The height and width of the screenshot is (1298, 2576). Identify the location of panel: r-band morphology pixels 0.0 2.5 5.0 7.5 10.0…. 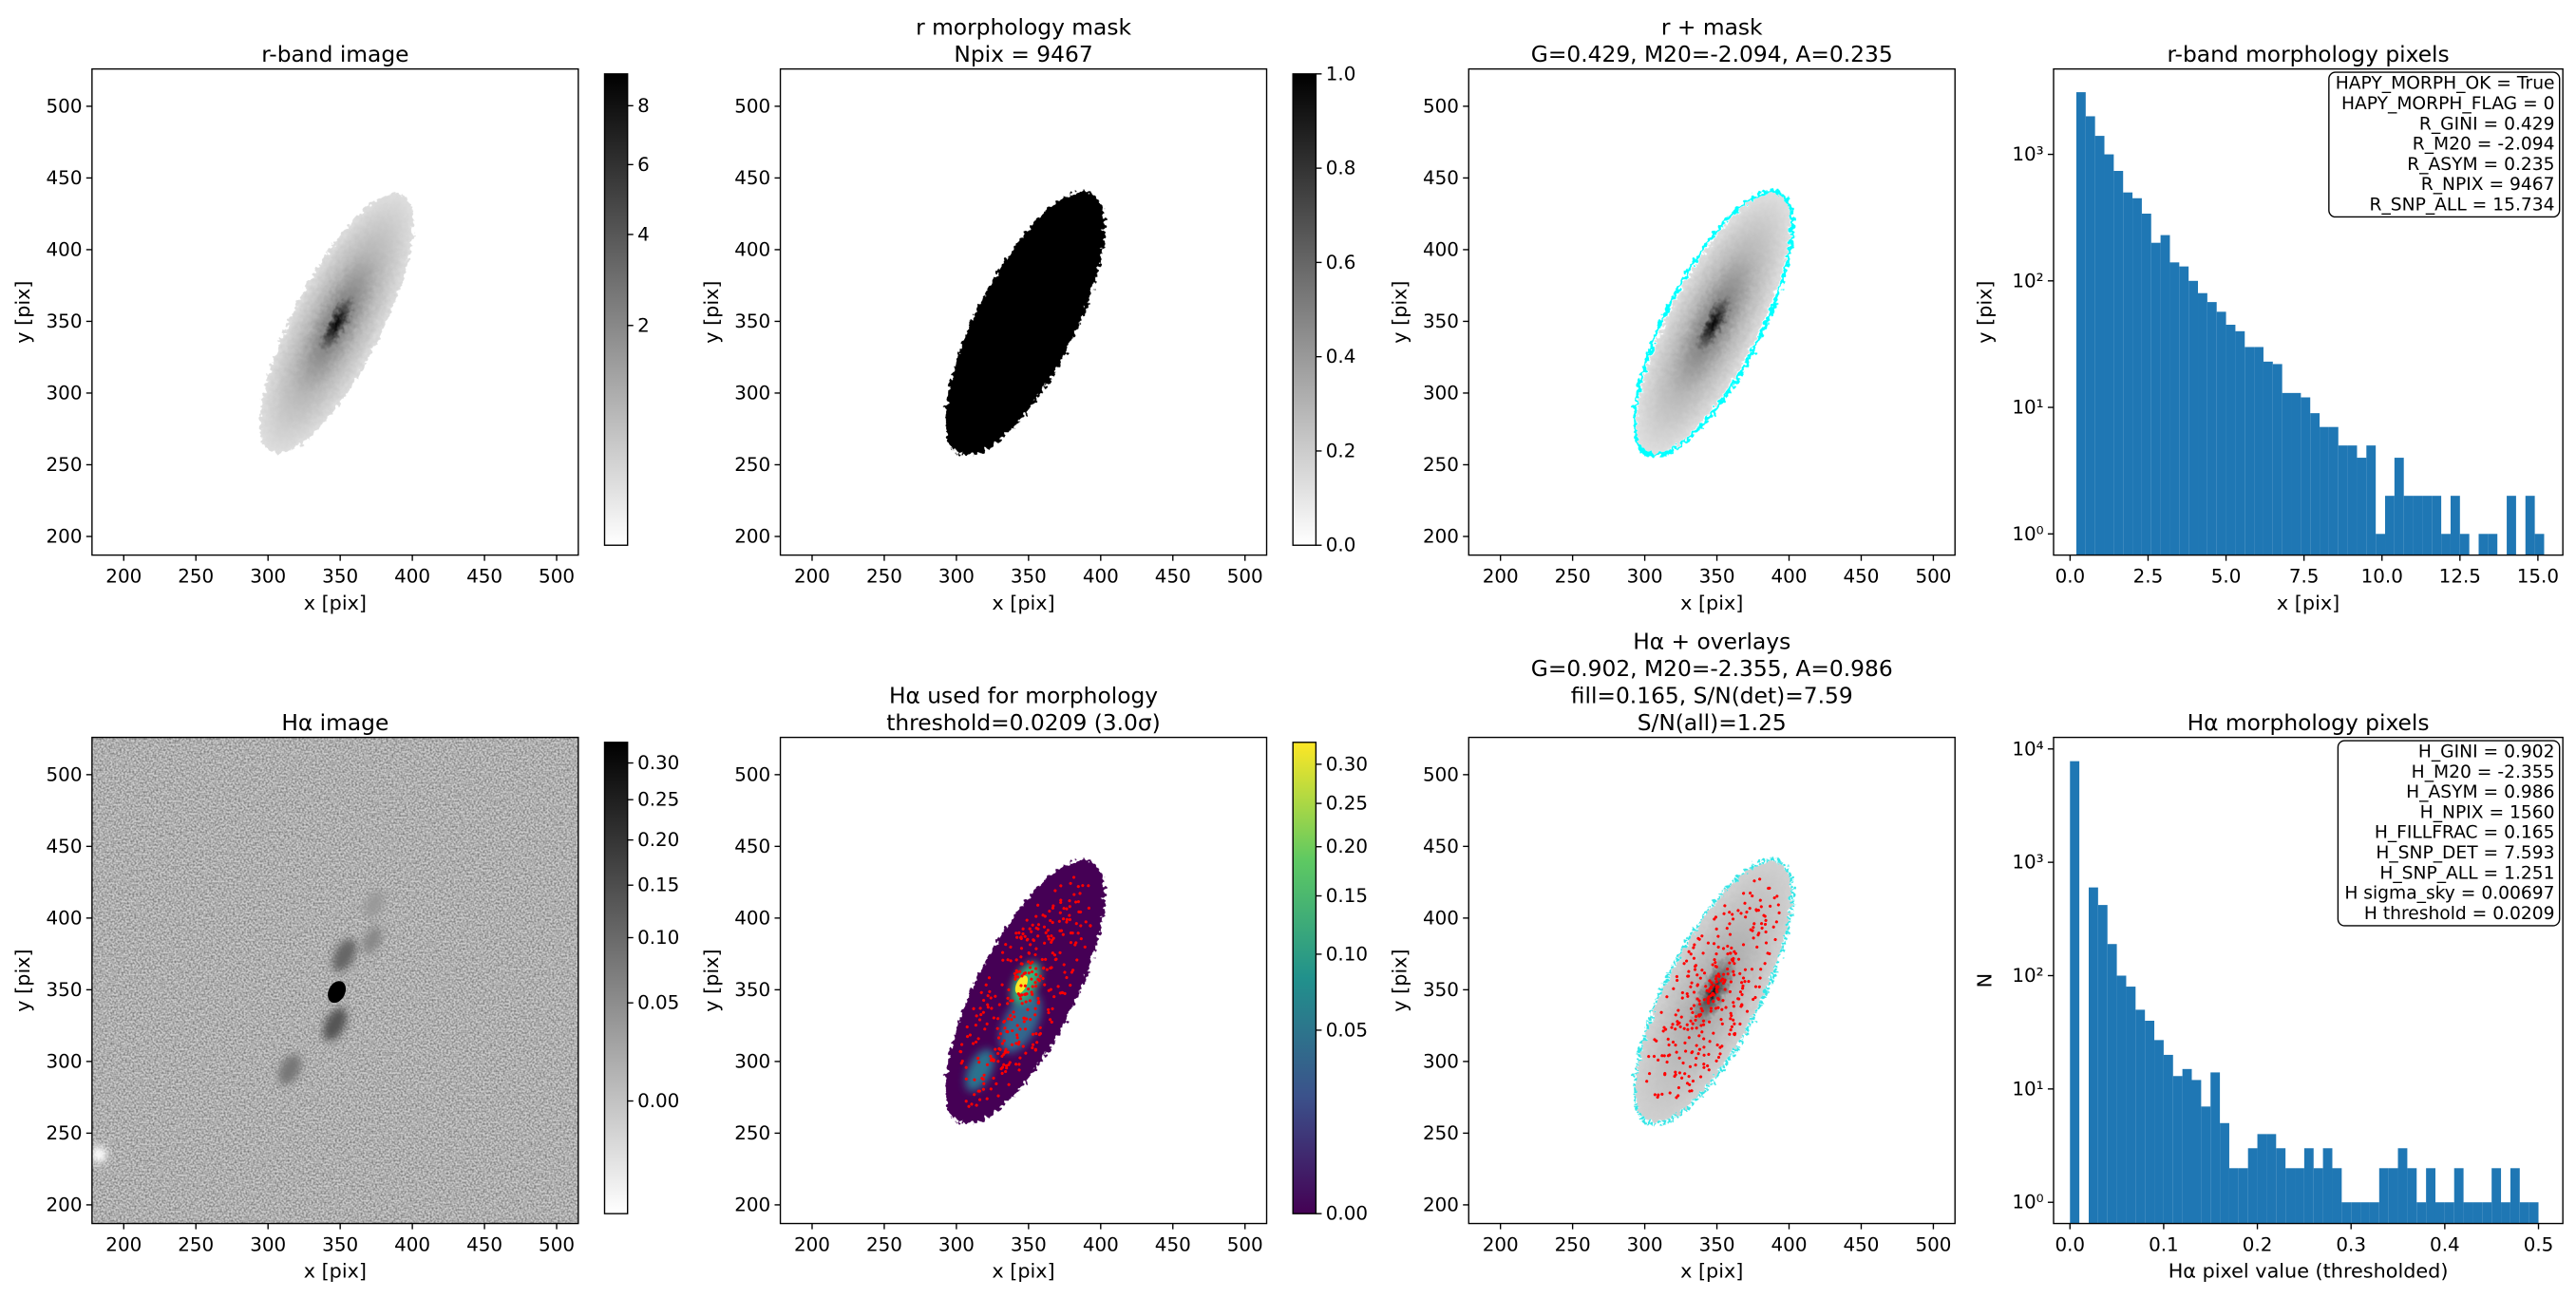
(2268, 327).